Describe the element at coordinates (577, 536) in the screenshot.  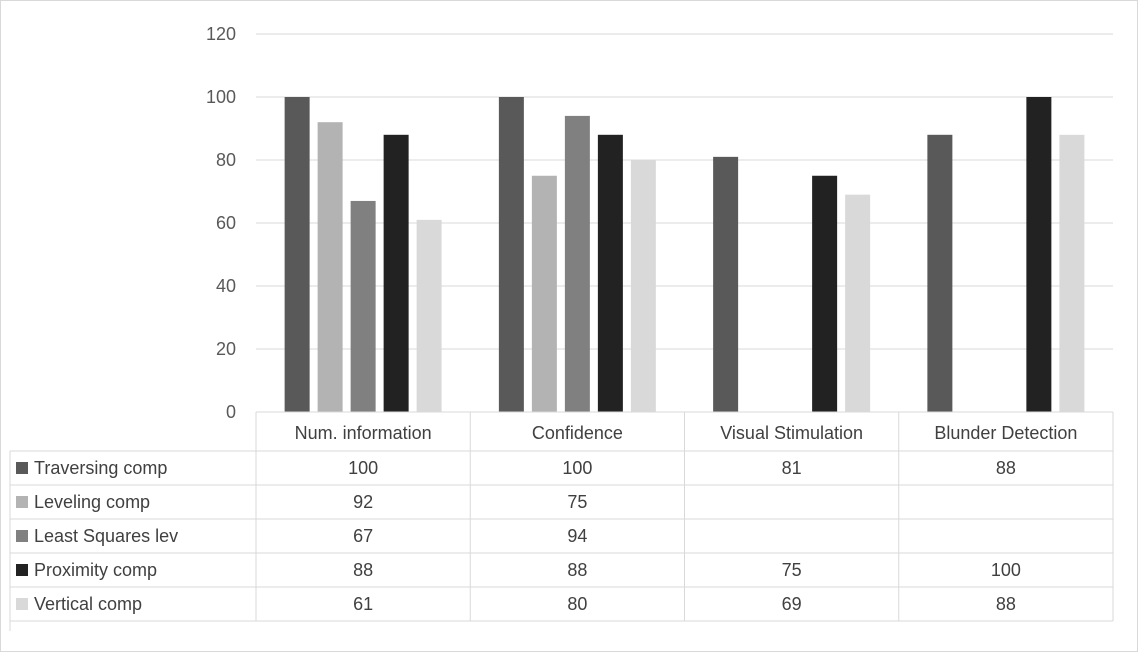
I see `data-label: 94` at that location.